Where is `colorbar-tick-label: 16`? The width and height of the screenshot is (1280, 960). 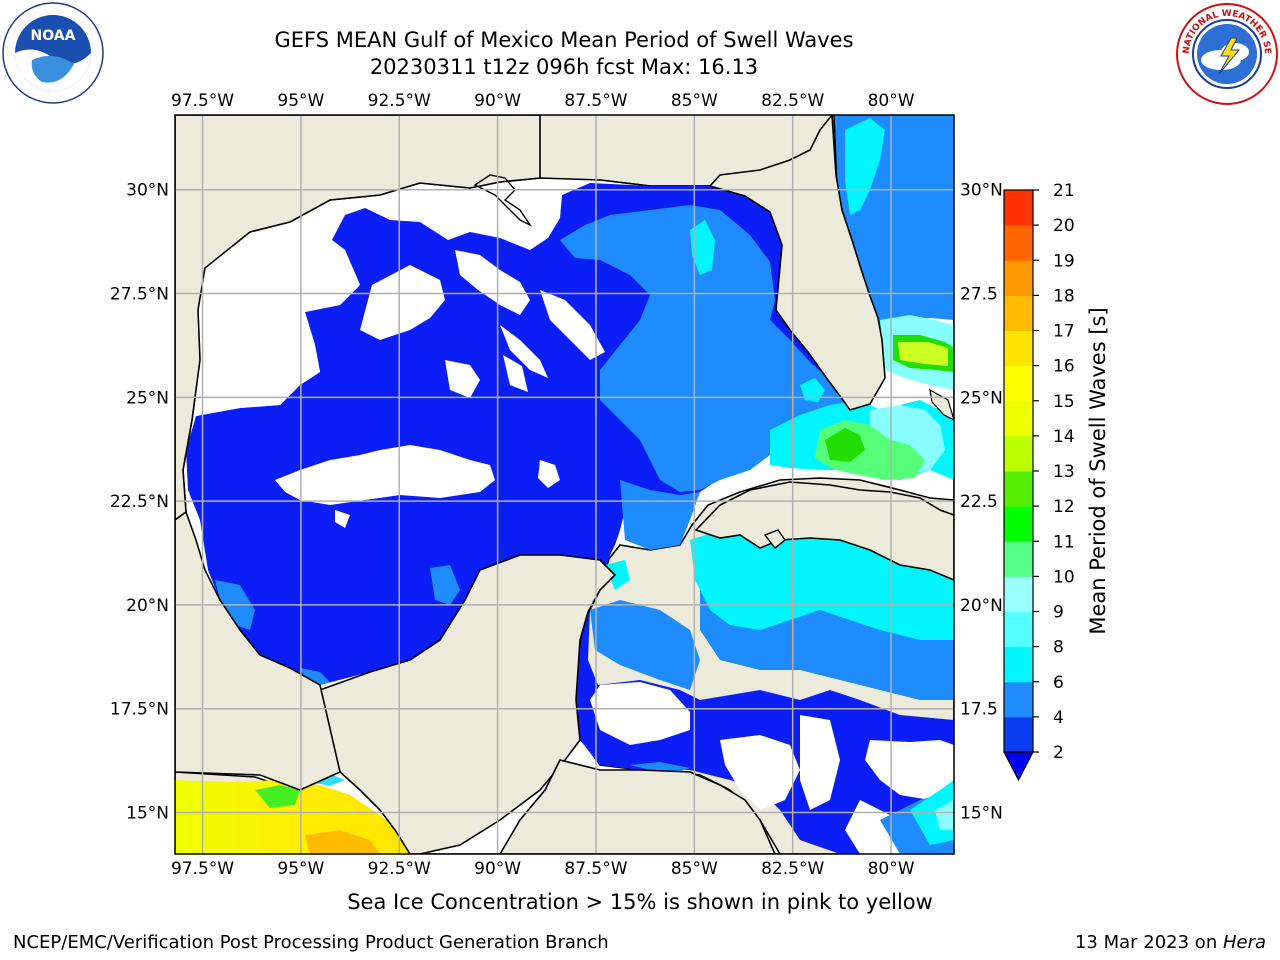
colorbar-tick-label: 16 is located at coordinates (1064, 367).